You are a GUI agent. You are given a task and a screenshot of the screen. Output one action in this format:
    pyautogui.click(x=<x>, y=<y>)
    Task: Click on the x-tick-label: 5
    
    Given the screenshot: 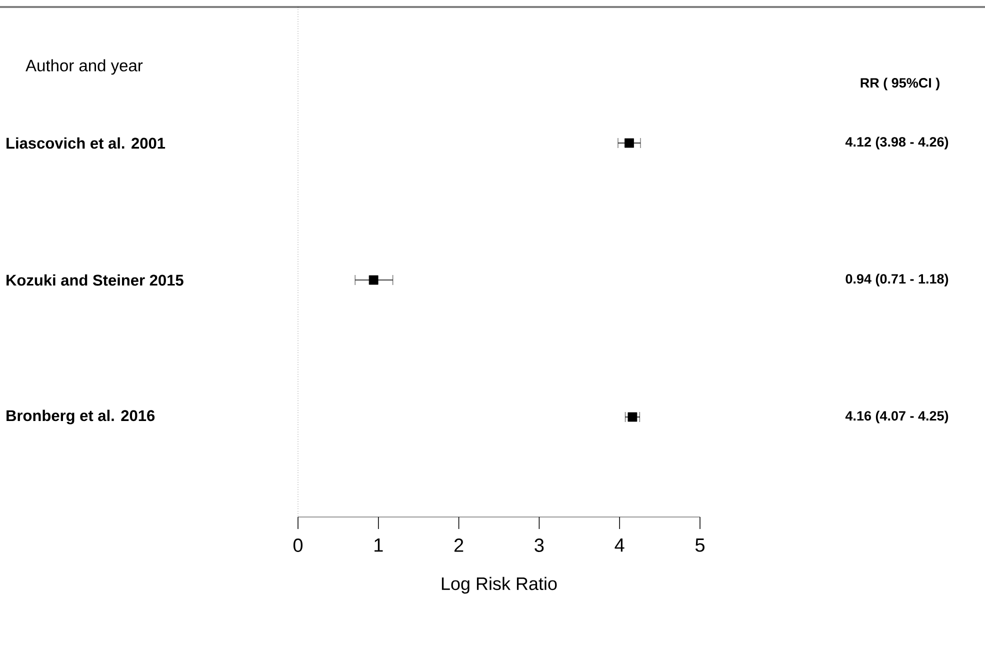 What is the action you would take?
    pyautogui.click(x=699, y=545)
    